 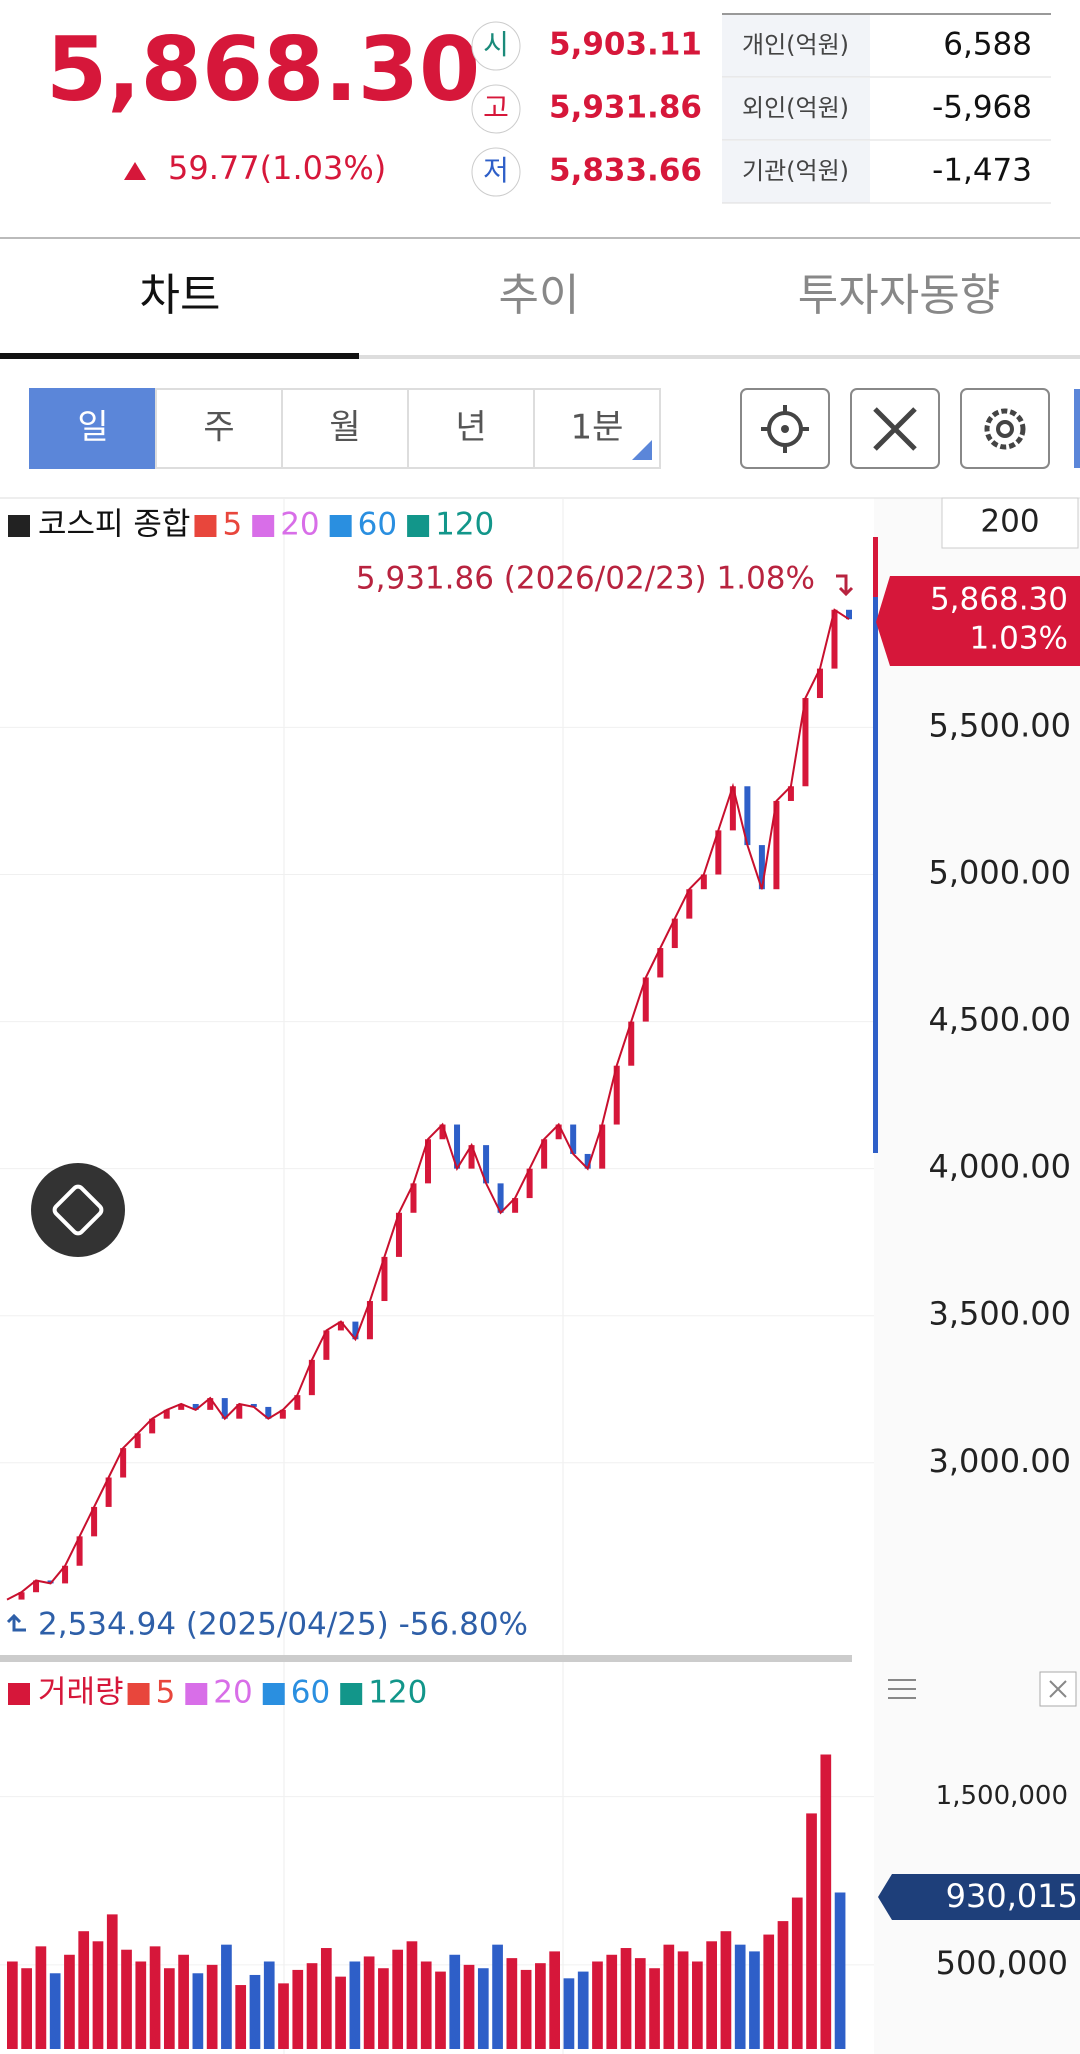 I want to click on ma-label: 120, so click(x=464, y=525).